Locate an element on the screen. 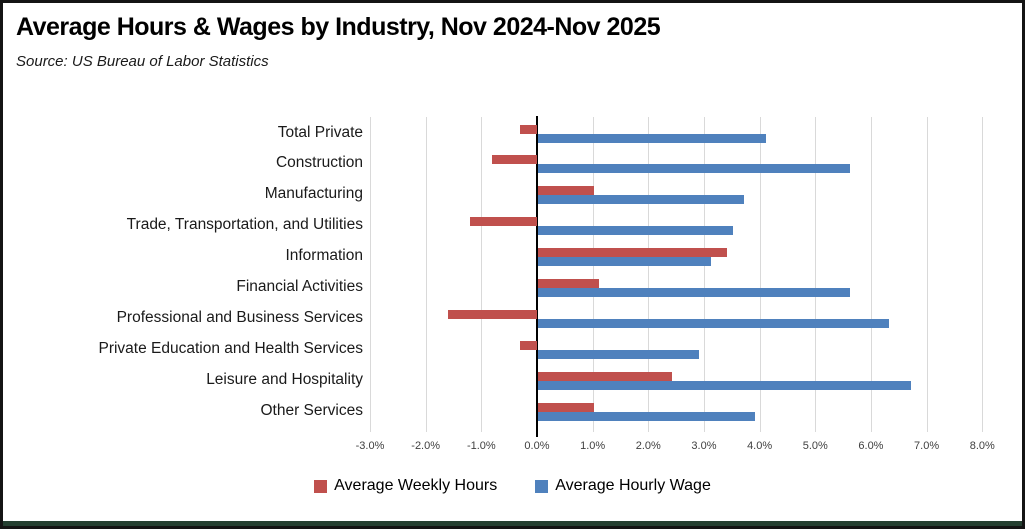 The height and width of the screenshot is (529, 1025). x-axis-tick-label: -1.0% is located at coordinates (481, 446).